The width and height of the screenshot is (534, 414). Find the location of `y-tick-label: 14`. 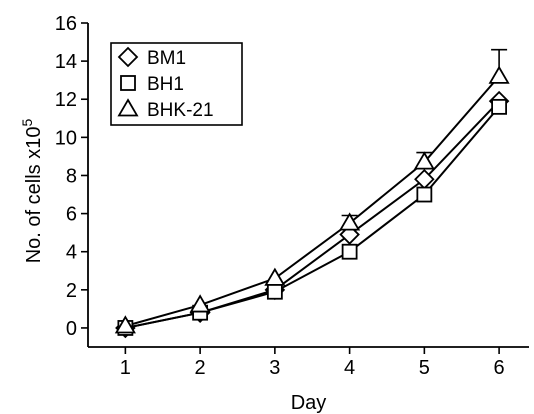

y-tick-label: 14 is located at coordinates (66, 62).